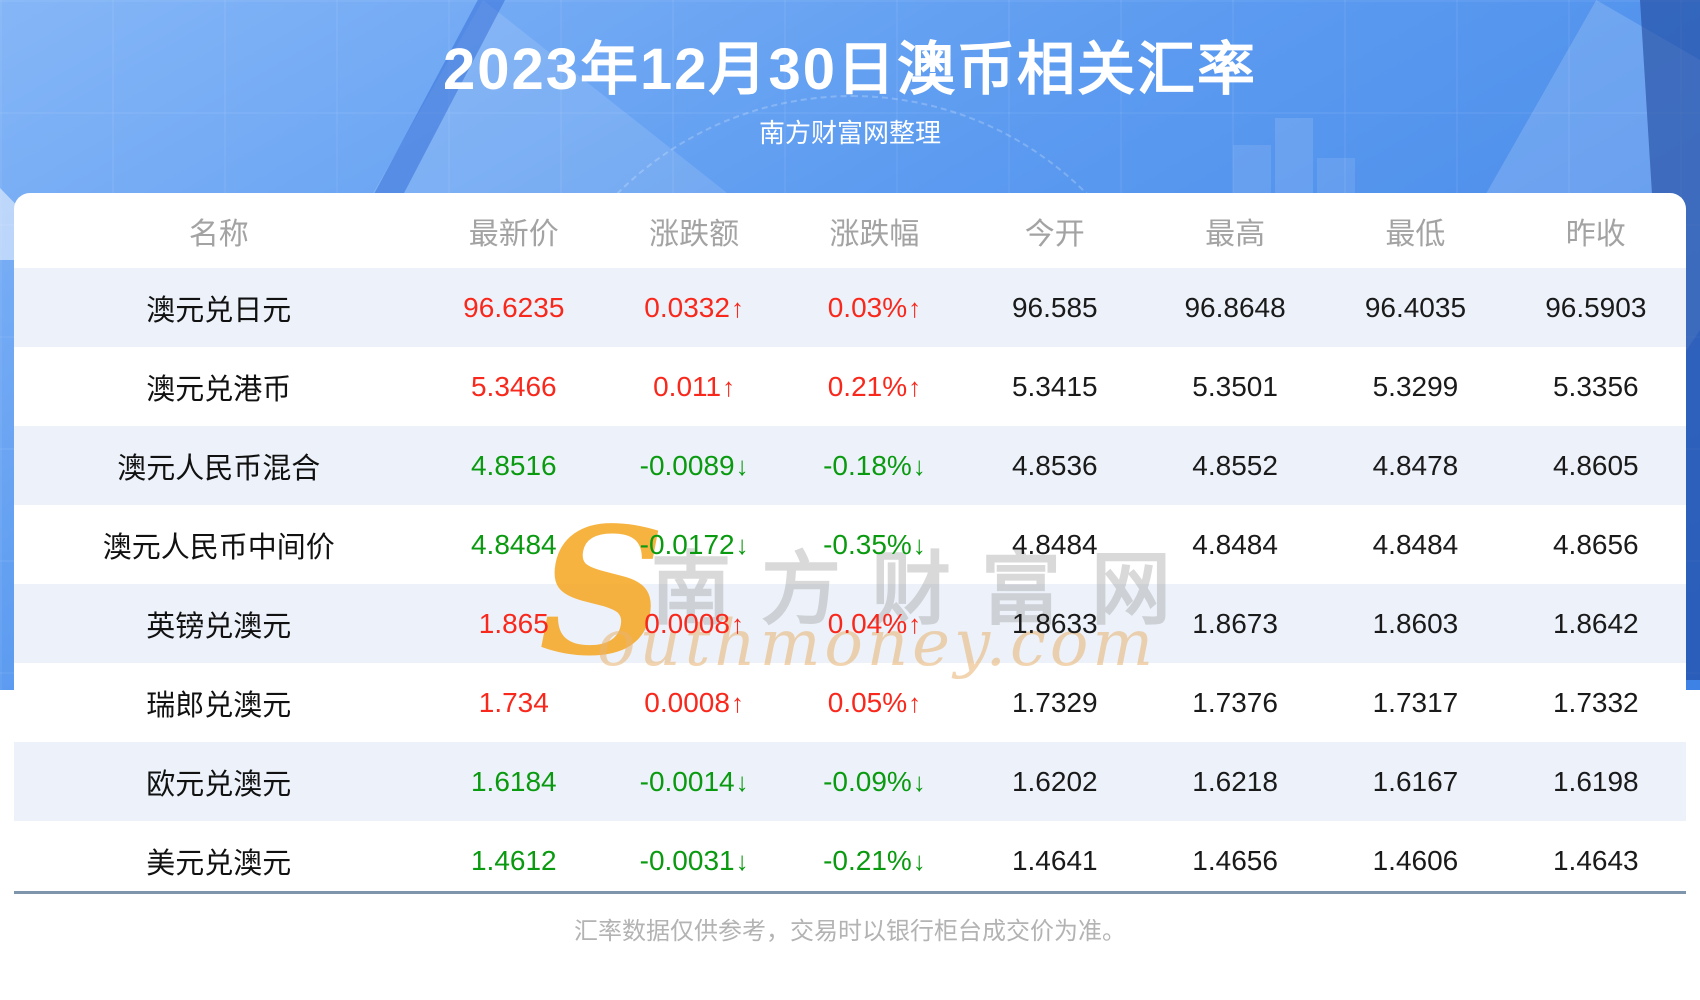 The height and width of the screenshot is (1000, 1700). I want to click on pair-name-cell: 英镑兑澳元, so click(219, 626).